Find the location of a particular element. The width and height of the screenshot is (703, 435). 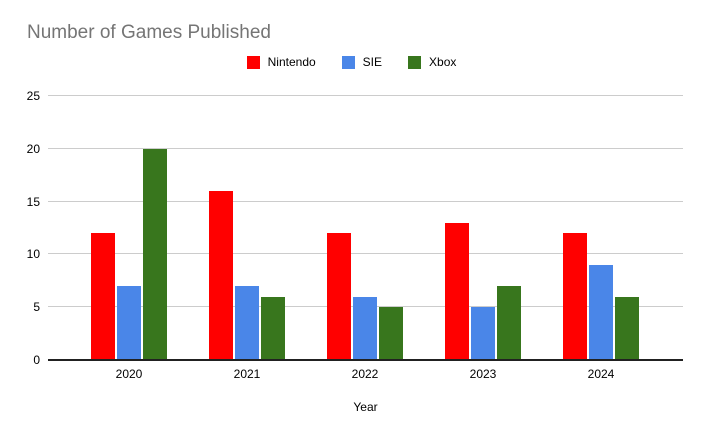

x-tick-label-2021: 2021 is located at coordinates (247, 374).